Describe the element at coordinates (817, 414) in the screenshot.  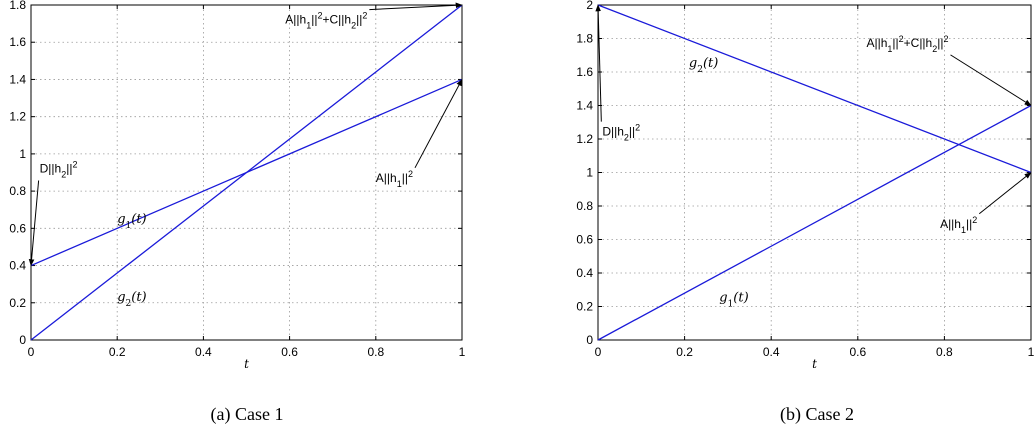
I see `subfigure-caption: (b) Case 2` at that location.